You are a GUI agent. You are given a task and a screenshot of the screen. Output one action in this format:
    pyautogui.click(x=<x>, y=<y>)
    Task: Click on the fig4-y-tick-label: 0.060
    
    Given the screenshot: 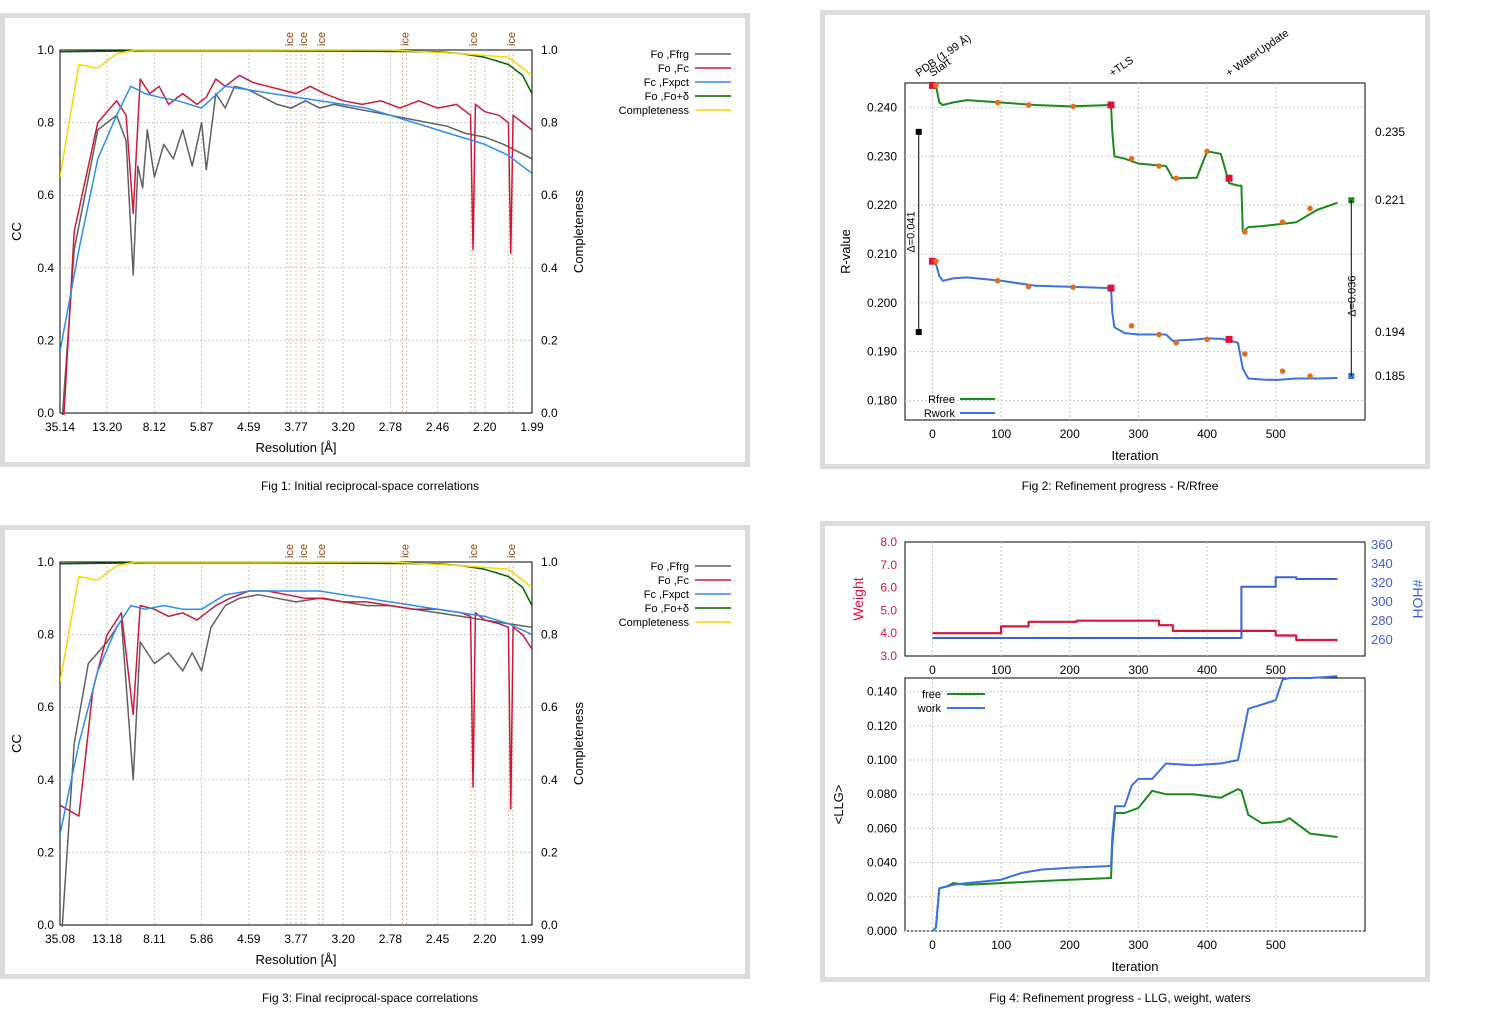 What is the action you would take?
    pyautogui.click(x=882, y=828)
    